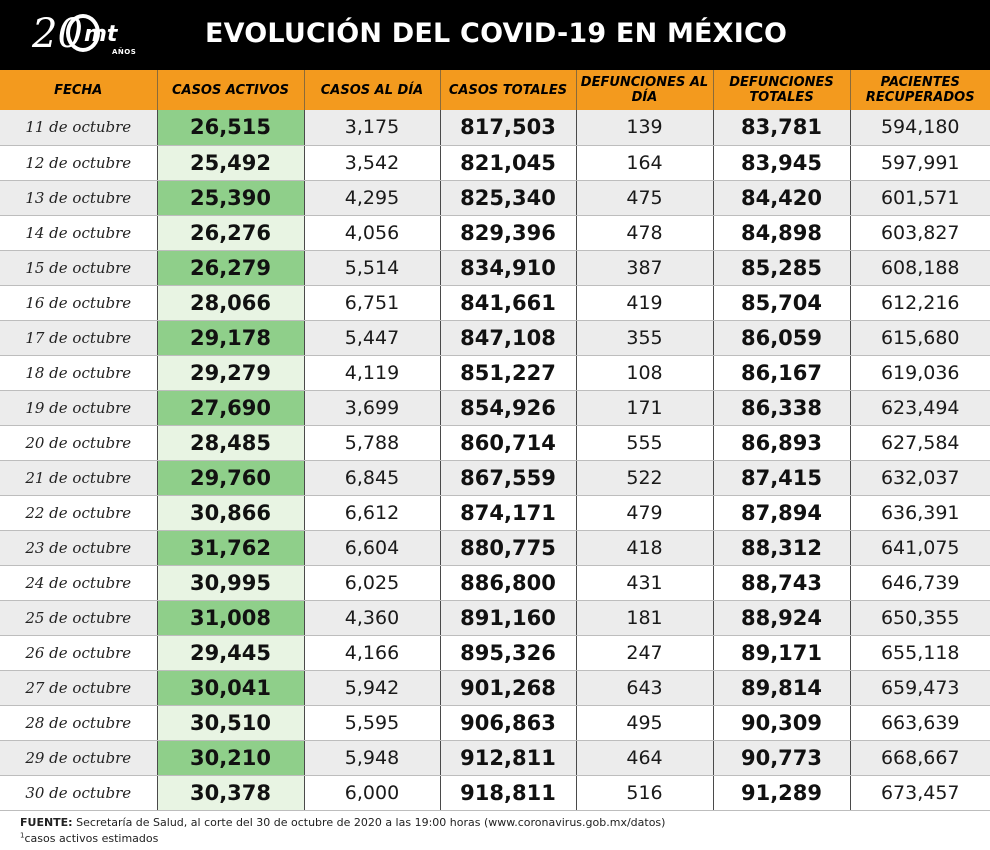  What do you see at coordinates (920, 233) in the screenshot?
I see `cell-pacientes-recuperados: 603,827` at bounding box center [920, 233].